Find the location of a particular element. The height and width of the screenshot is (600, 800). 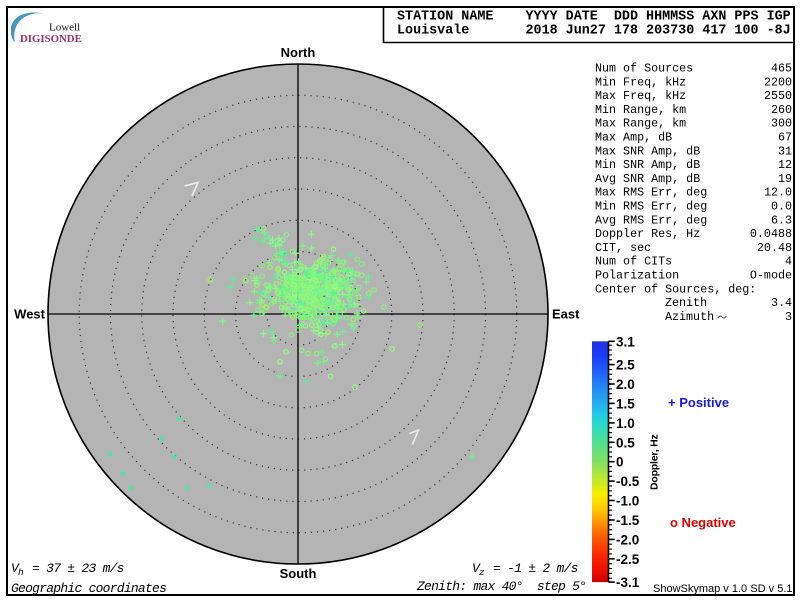

svg-text: ShowSkymap v 1.0 is located at coordinates (700, 589).